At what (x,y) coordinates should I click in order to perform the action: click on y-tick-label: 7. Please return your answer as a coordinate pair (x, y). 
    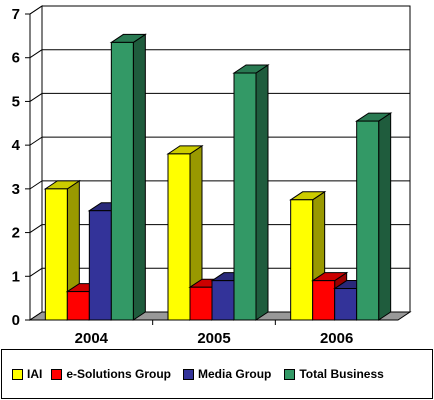
    Looking at the image, I should click on (16, 14).